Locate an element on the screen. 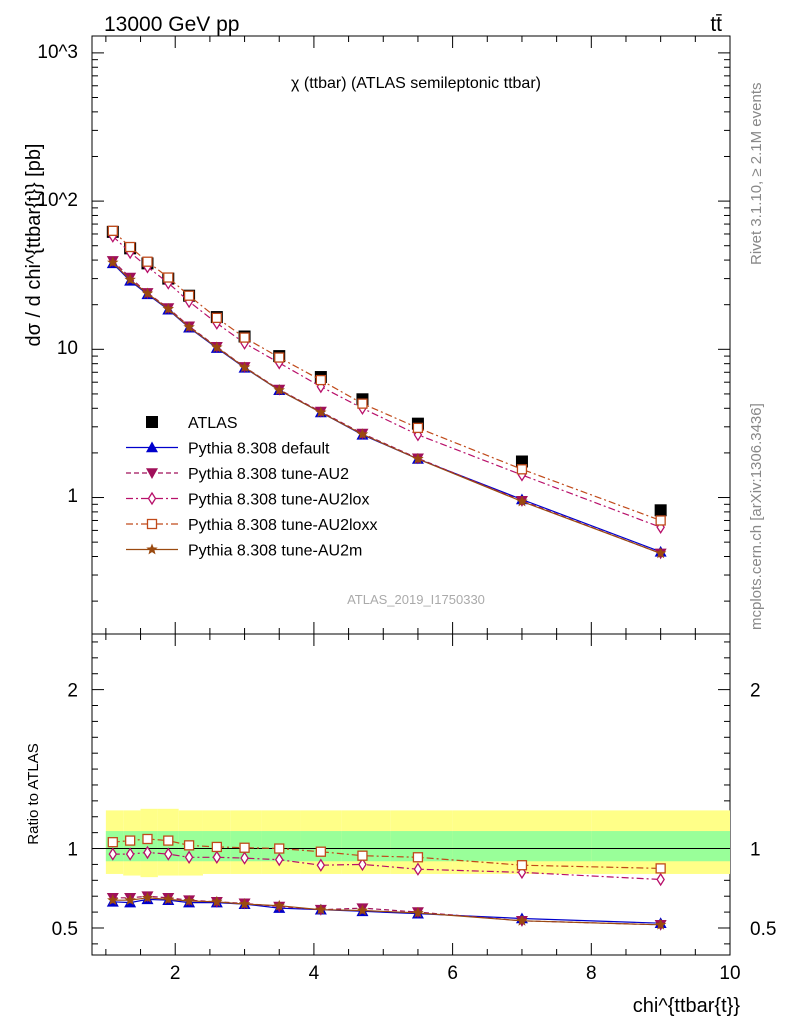 The height and width of the screenshot is (1024, 786). ratio-y-tick-label-right: 0.5 is located at coordinates (763, 929).